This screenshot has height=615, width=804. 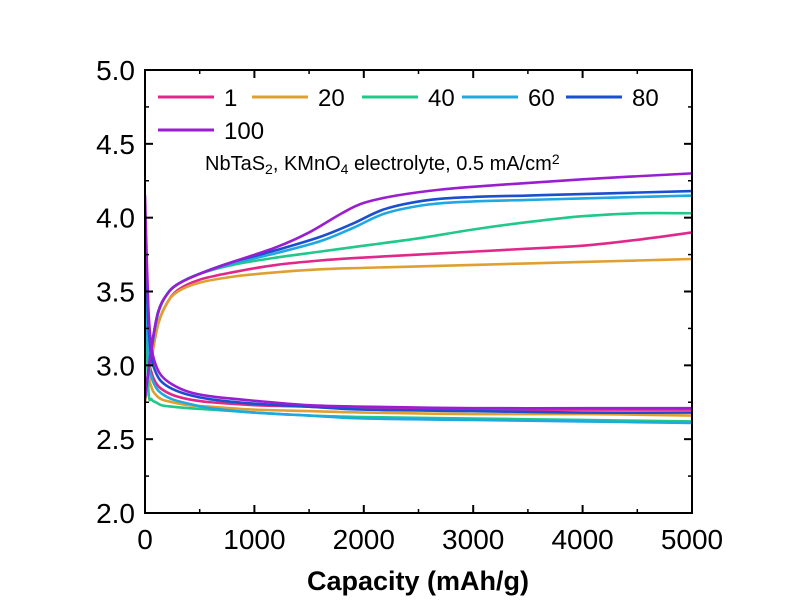 I want to click on legend-item-40: 40, so click(x=408, y=98).